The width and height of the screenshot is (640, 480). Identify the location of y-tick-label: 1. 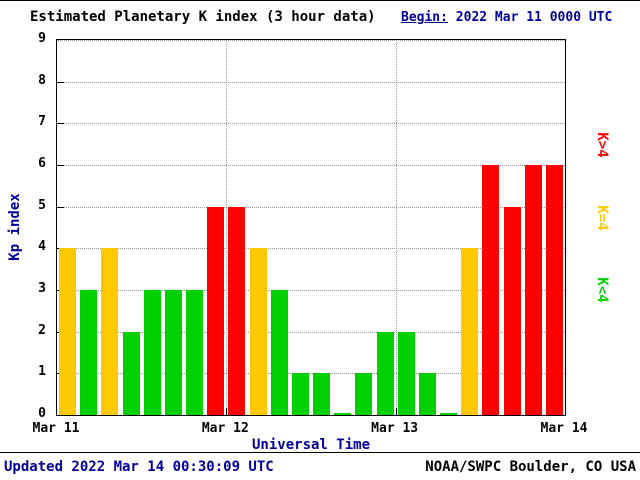
(42, 372).